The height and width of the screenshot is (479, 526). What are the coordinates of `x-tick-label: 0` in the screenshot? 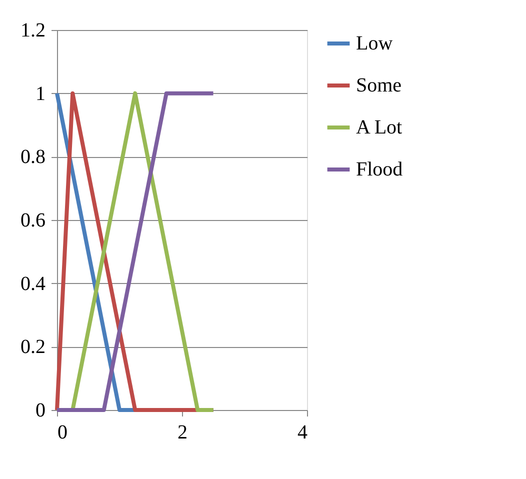 It's located at (63, 433).